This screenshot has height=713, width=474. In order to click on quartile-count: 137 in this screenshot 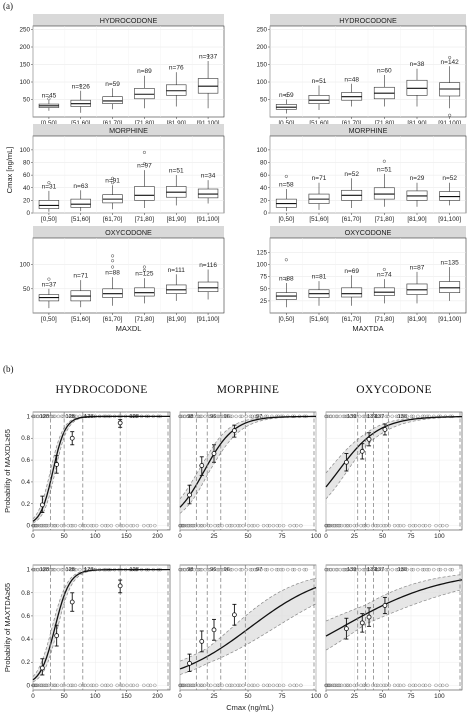, I will do `click(379, 570)`.